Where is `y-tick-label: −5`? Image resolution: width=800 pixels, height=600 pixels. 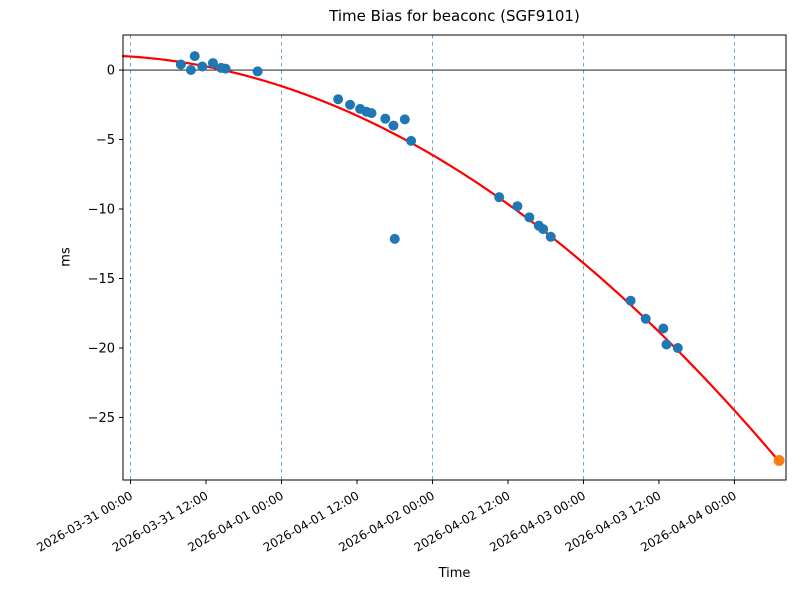 y-tick-label: −5 is located at coordinates (105, 140).